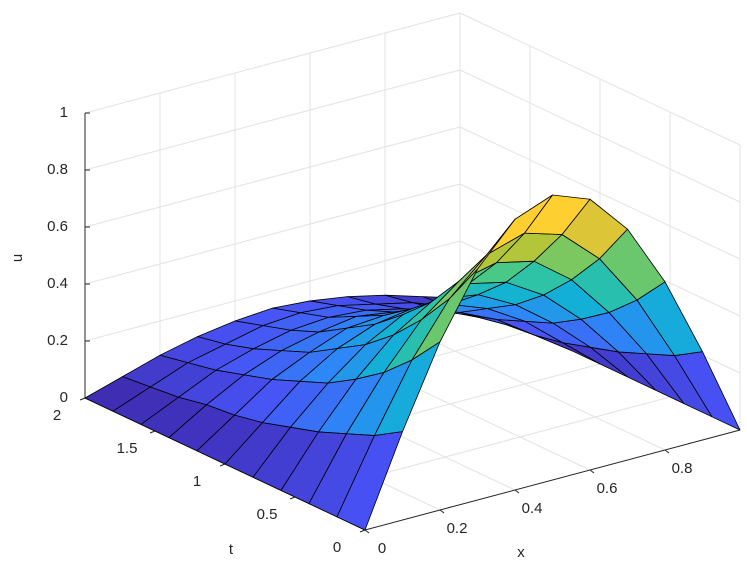 The width and height of the screenshot is (747, 577). I want to click on z-tick-label: 0.8, so click(57, 169).